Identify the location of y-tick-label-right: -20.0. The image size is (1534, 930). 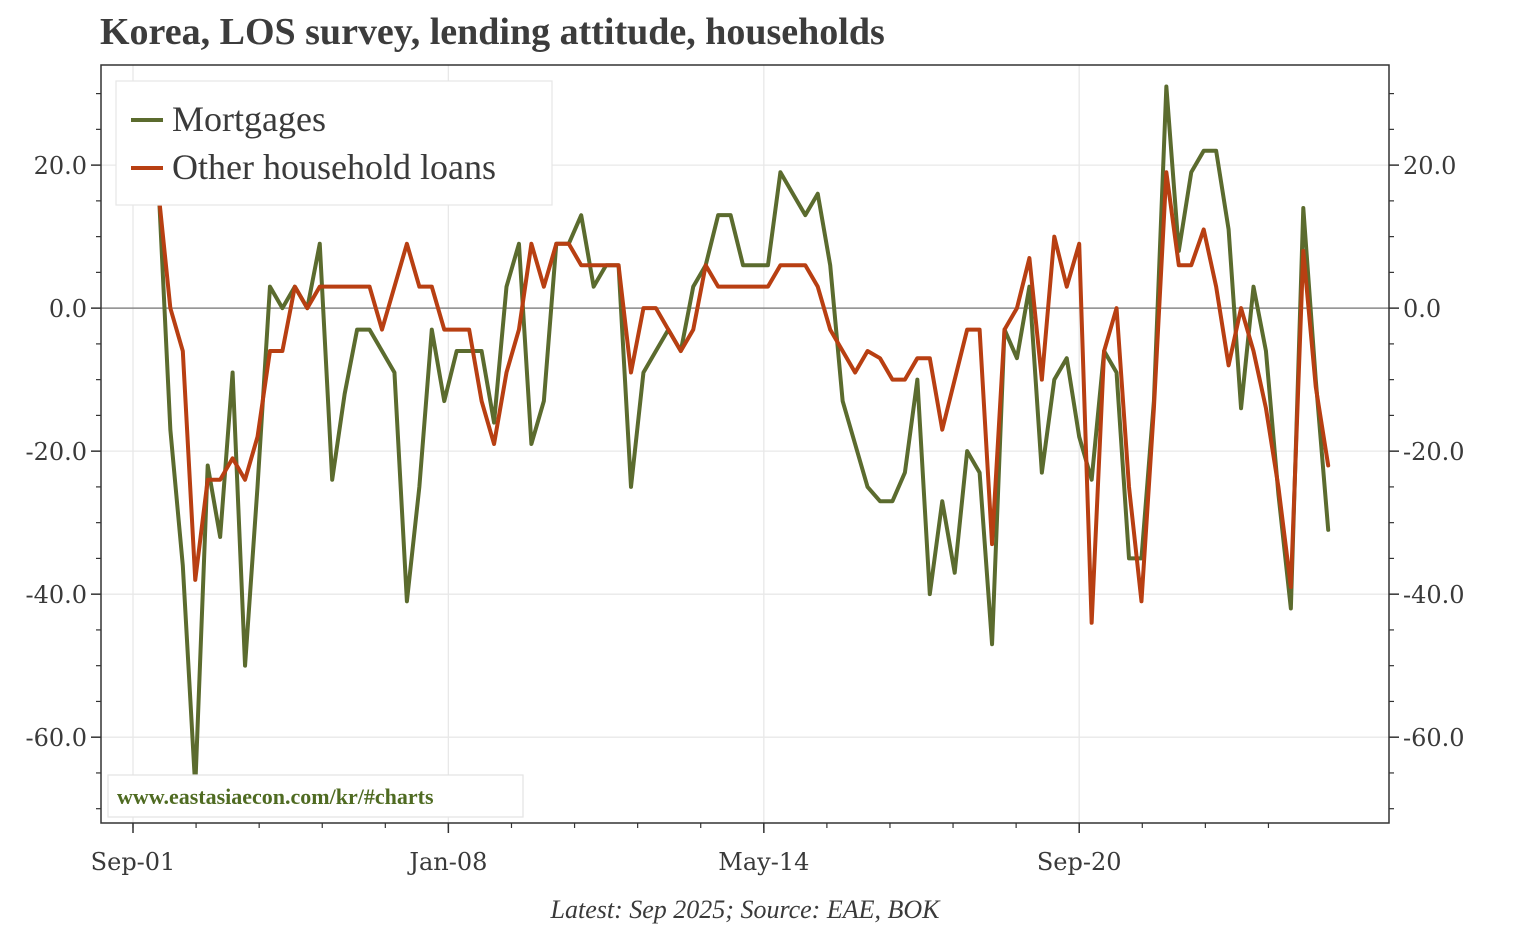
(1434, 452).